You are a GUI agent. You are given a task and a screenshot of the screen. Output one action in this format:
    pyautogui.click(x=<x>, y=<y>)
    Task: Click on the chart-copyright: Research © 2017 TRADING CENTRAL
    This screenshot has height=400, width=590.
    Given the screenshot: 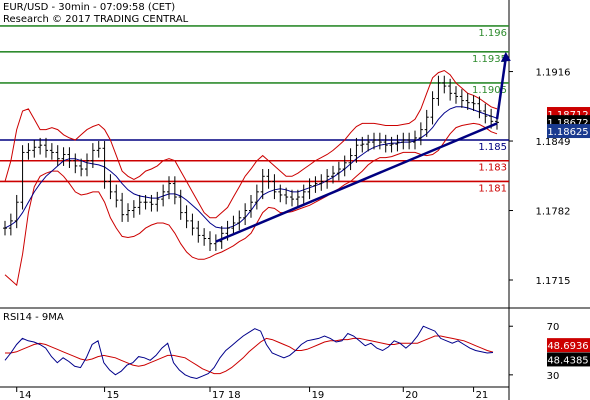 What is the action you would take?
    pyautogui.click(x=96, y=19)
    